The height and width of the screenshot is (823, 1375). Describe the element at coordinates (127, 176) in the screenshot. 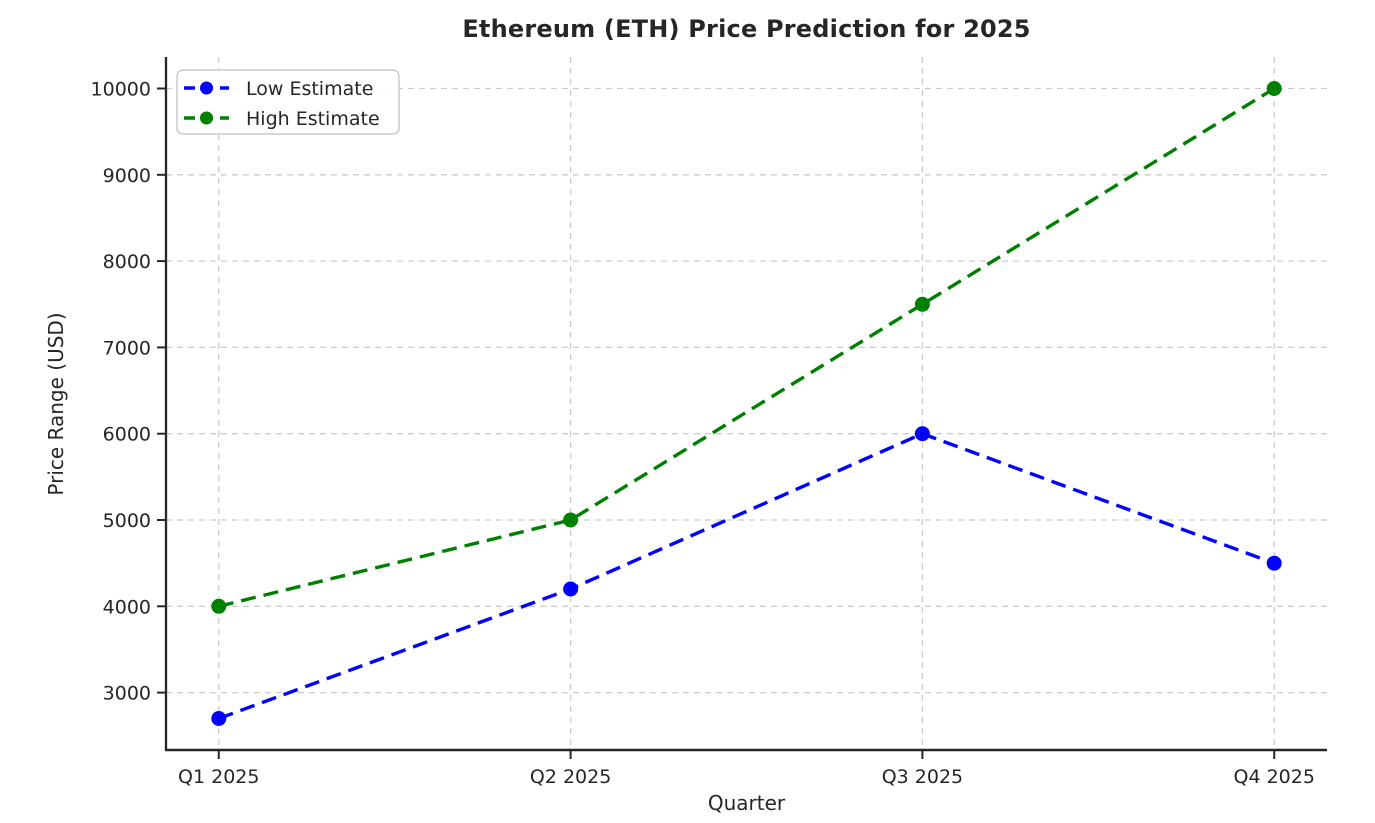

I see `y-tick-label: 9000` at that location.